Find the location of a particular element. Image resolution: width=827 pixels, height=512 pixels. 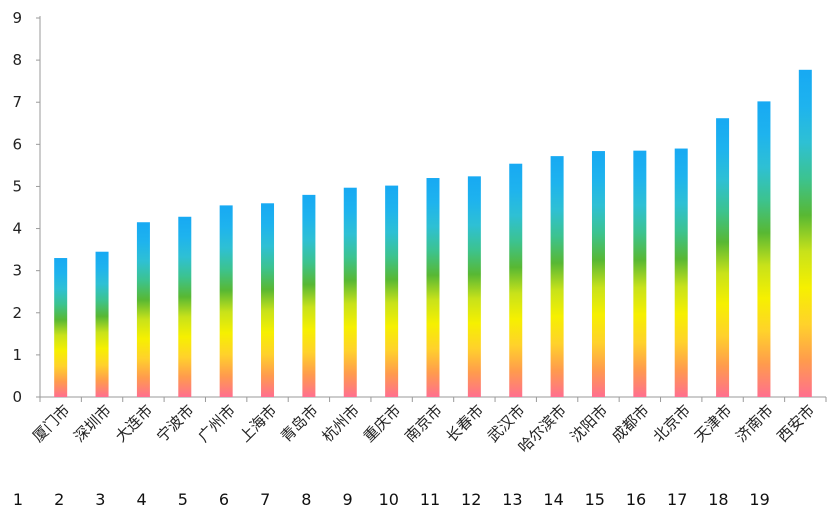

category-label: 西安市 is located at coordinates (796, 423).